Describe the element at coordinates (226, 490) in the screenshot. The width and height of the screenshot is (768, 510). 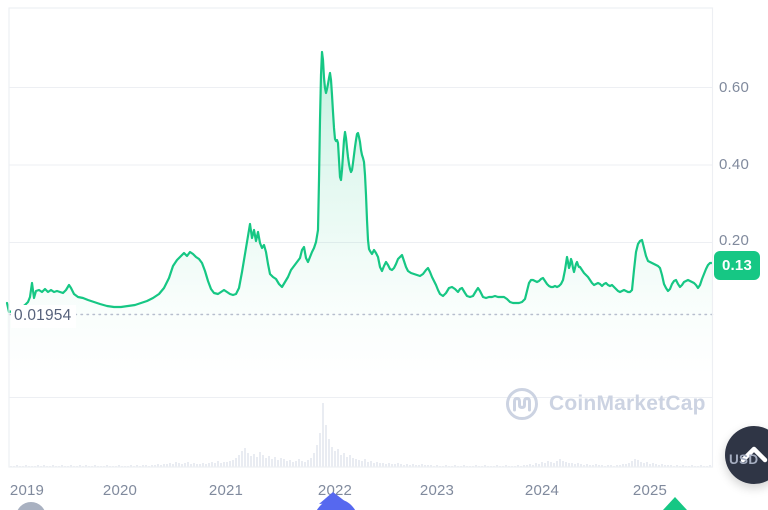
I see `x-axis-label: 2021` at that location.